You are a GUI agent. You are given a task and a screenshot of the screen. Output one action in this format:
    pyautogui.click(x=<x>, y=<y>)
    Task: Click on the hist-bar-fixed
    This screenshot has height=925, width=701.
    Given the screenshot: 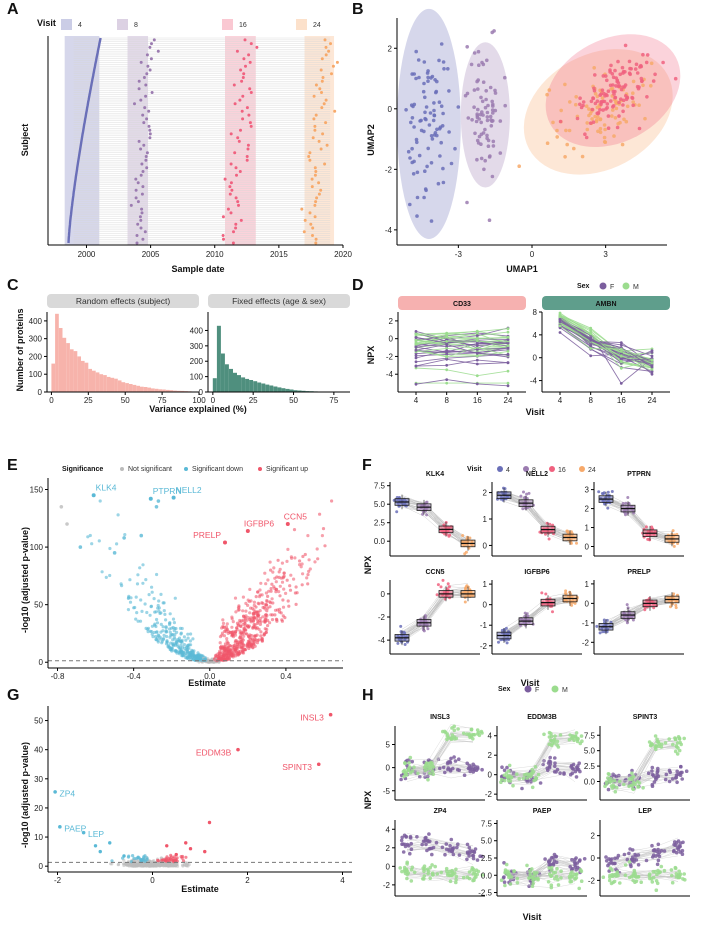 What is the action you would take?
    pyautogui.click(x=218, y=358)
    